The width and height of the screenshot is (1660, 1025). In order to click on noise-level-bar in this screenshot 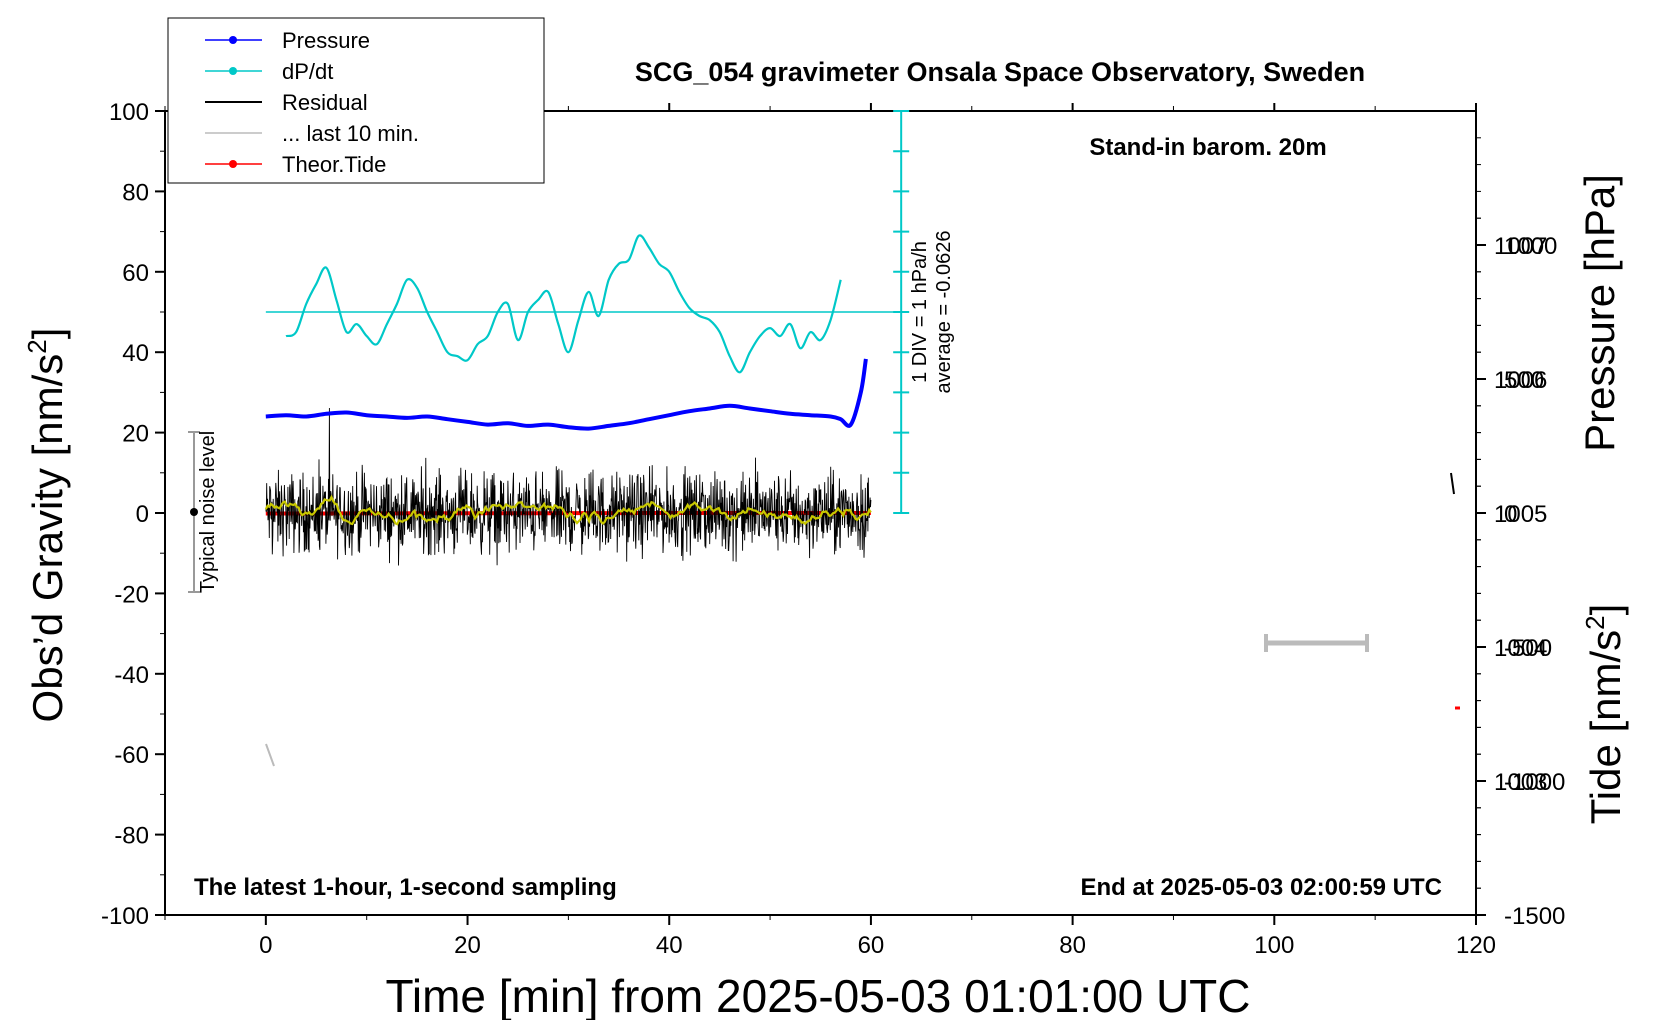, I will do `click(194, 512)`.